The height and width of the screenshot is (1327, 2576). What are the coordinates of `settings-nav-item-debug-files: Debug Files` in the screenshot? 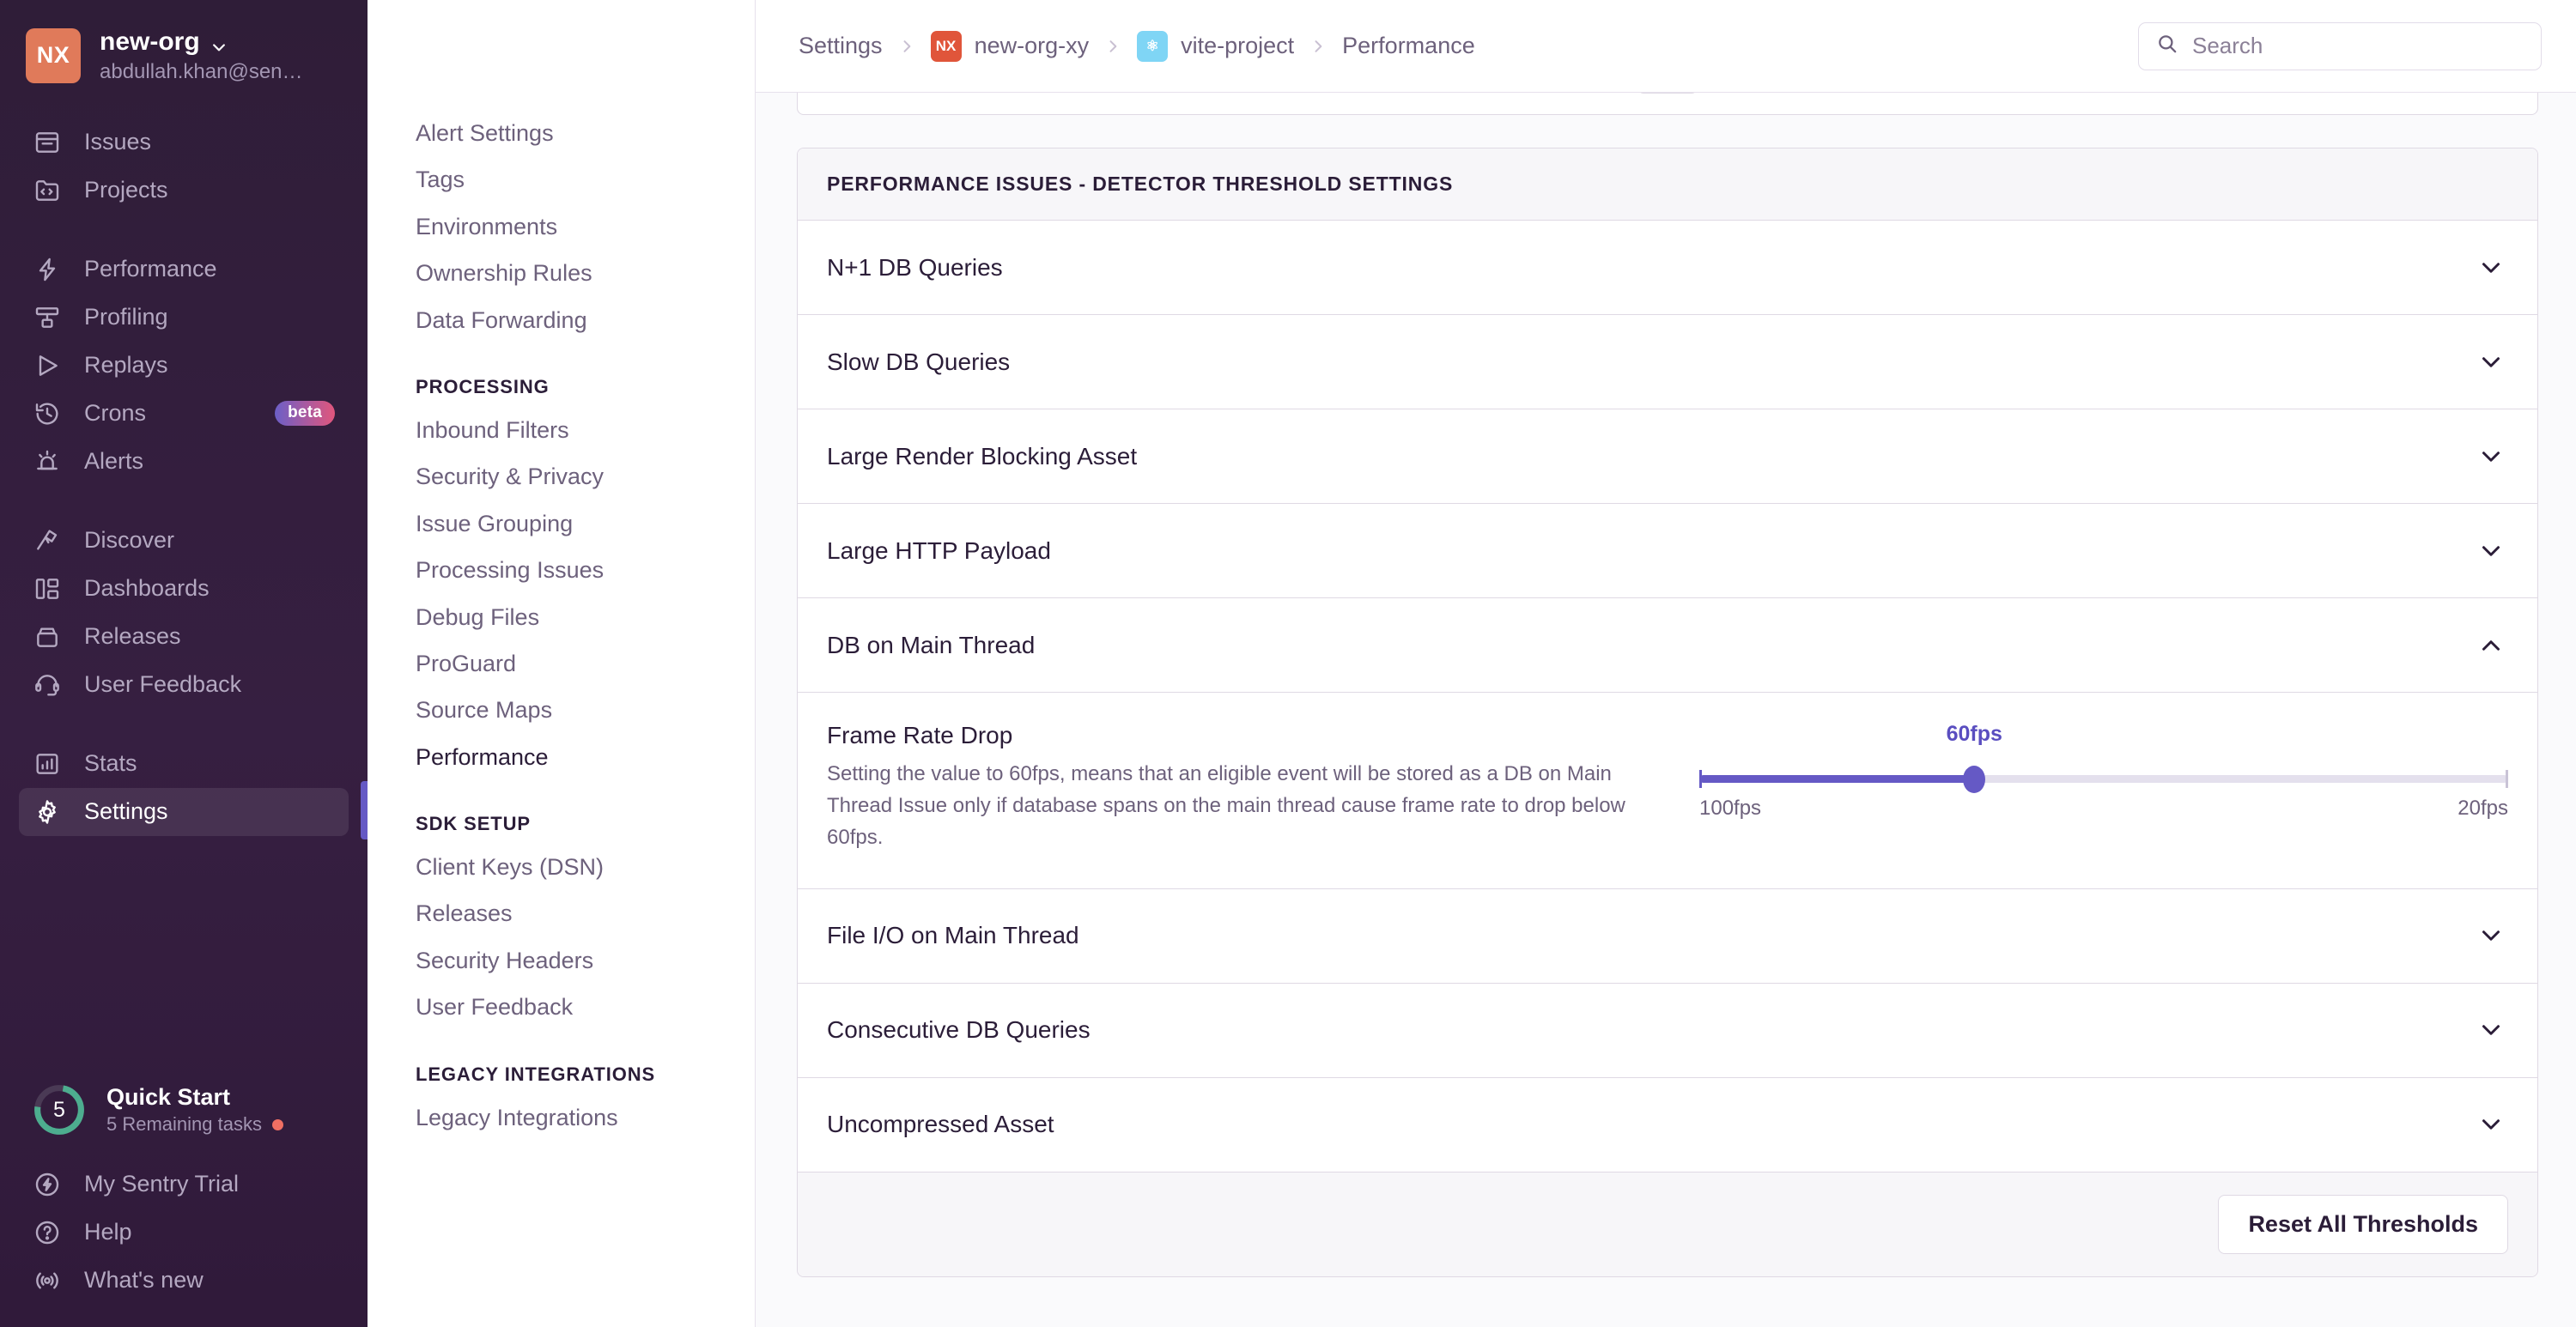 It's located at (478, 616).